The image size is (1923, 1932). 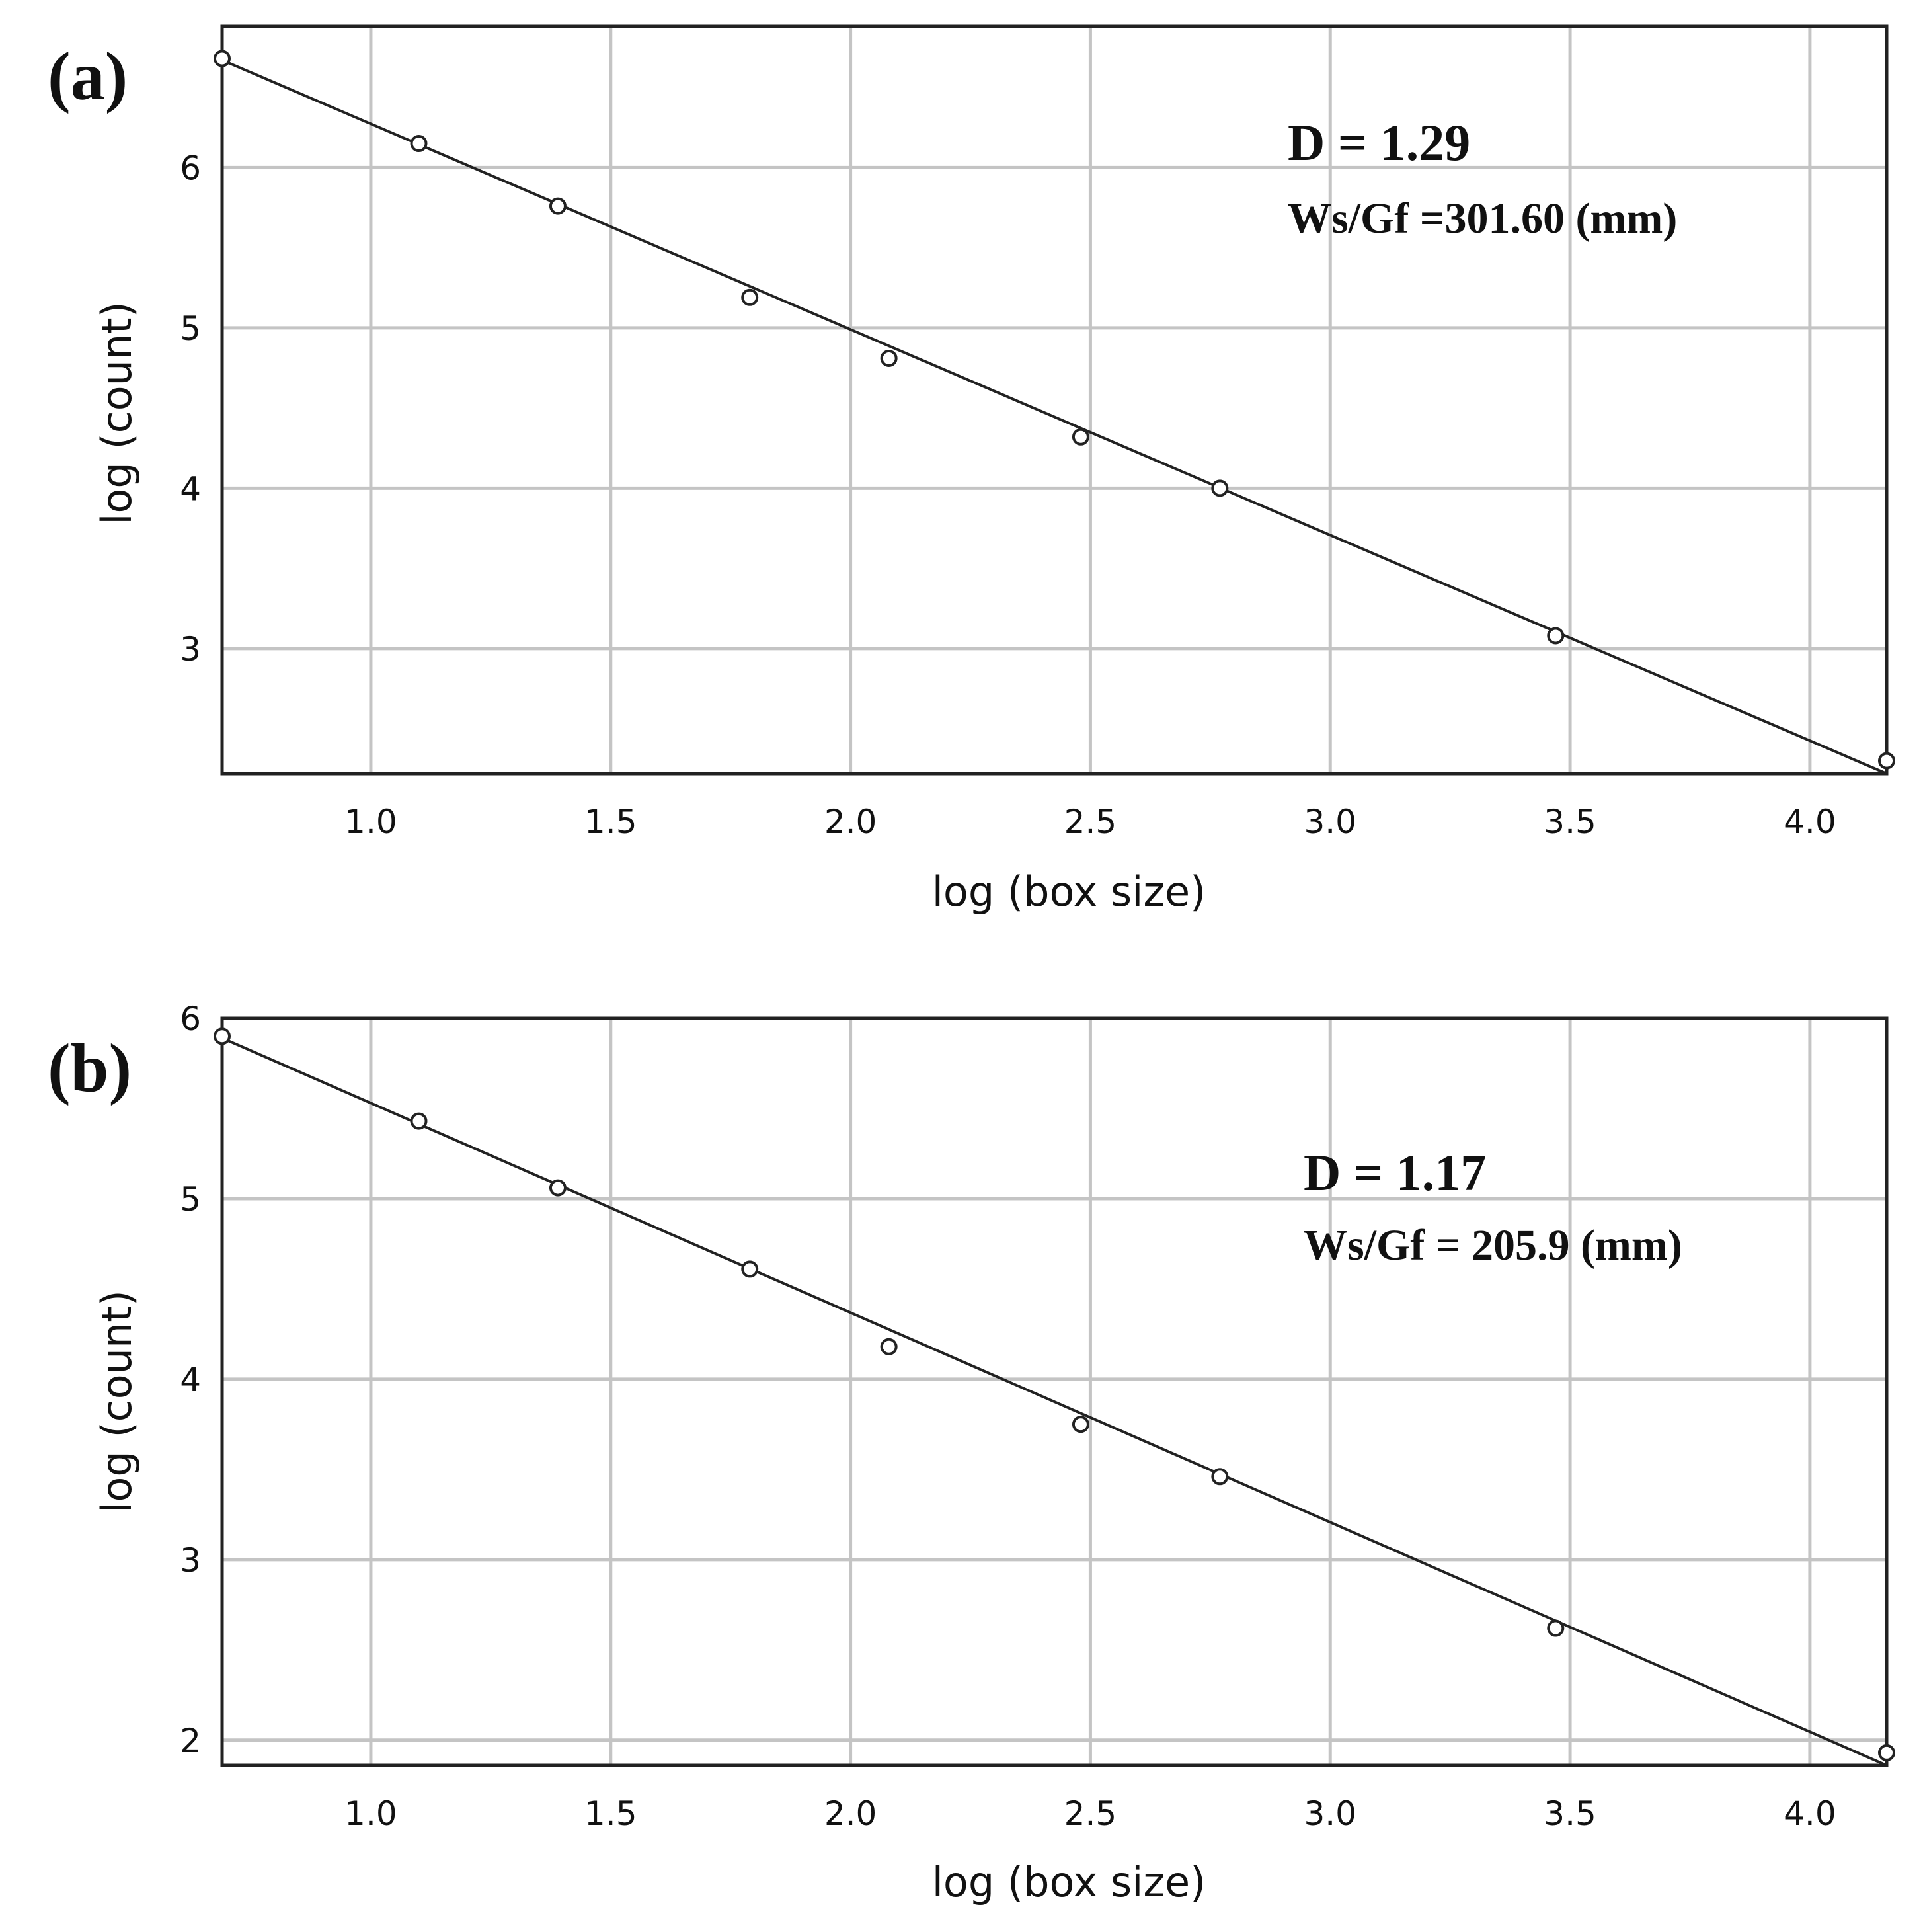 I want to click on x-tick-label-a: 3.0, so click(x=1330, y=822).